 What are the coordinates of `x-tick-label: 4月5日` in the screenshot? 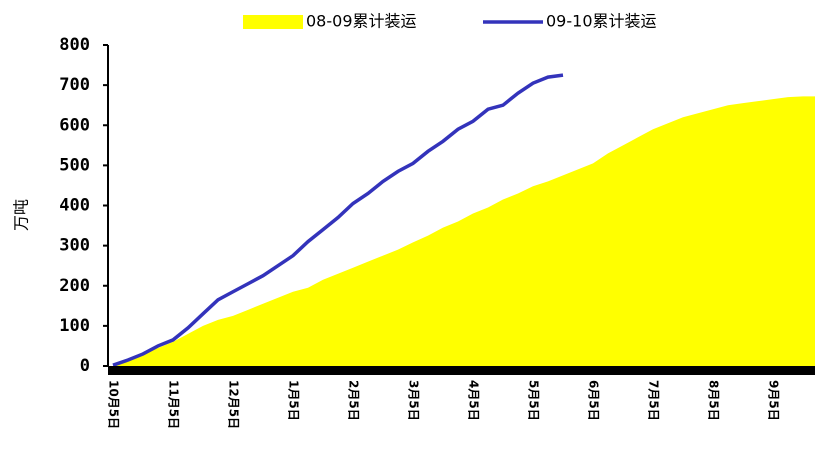 It's located at (474, 400).